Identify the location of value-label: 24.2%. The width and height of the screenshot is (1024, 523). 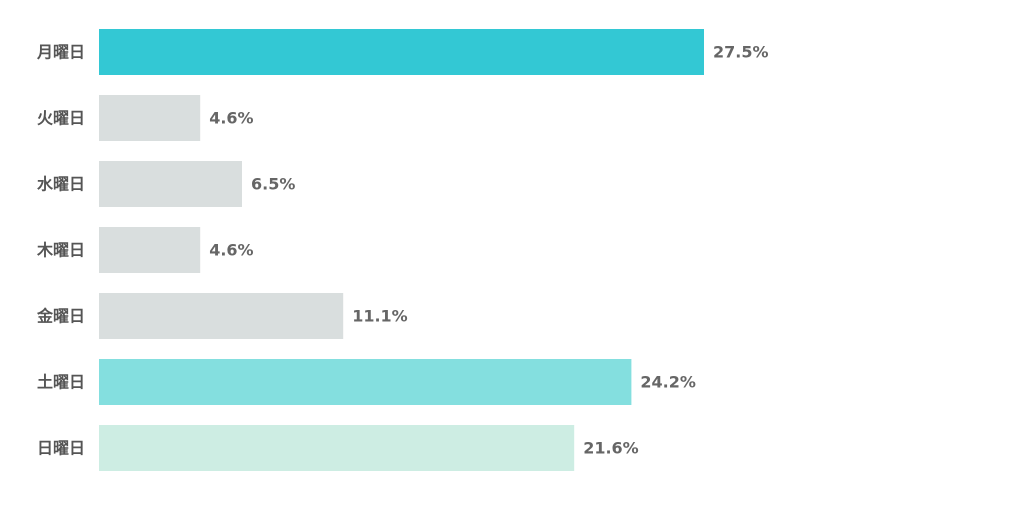
(668, 382).